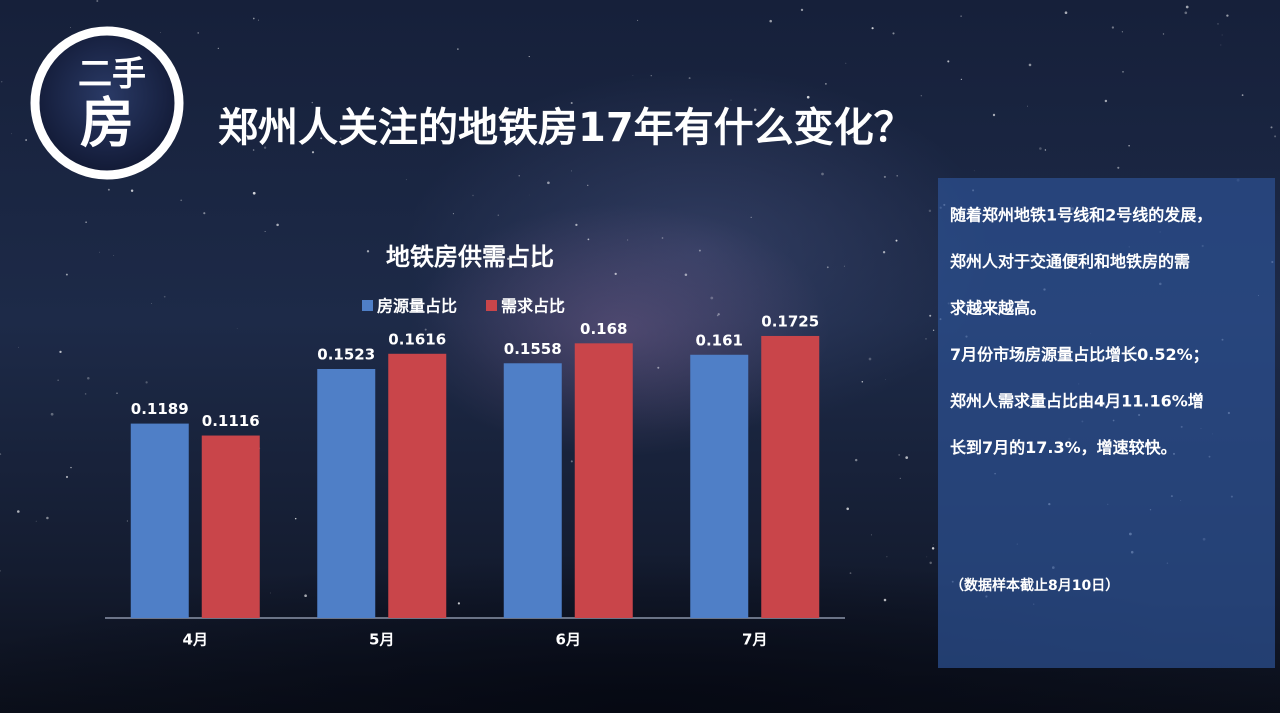 The height and width of the screenshot is (713, 1280). Describe the element at coordinates (1070, 261) in the screenshot. I see `panel-line: 郑州人对于交通便利和地铁房的需` at that location.